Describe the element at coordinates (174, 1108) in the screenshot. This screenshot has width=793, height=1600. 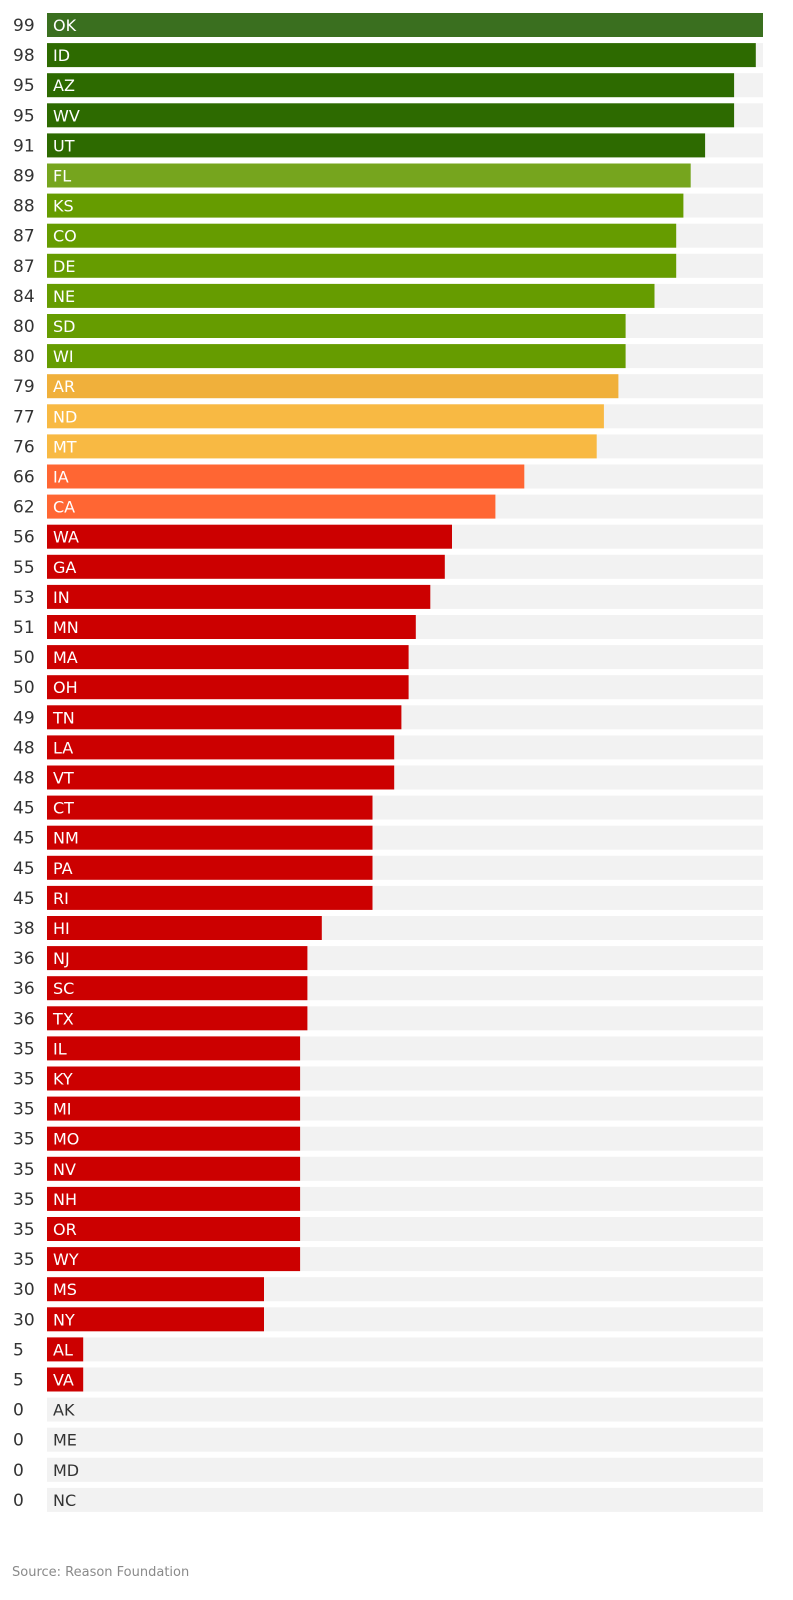
I see `bar-mi` at that location.